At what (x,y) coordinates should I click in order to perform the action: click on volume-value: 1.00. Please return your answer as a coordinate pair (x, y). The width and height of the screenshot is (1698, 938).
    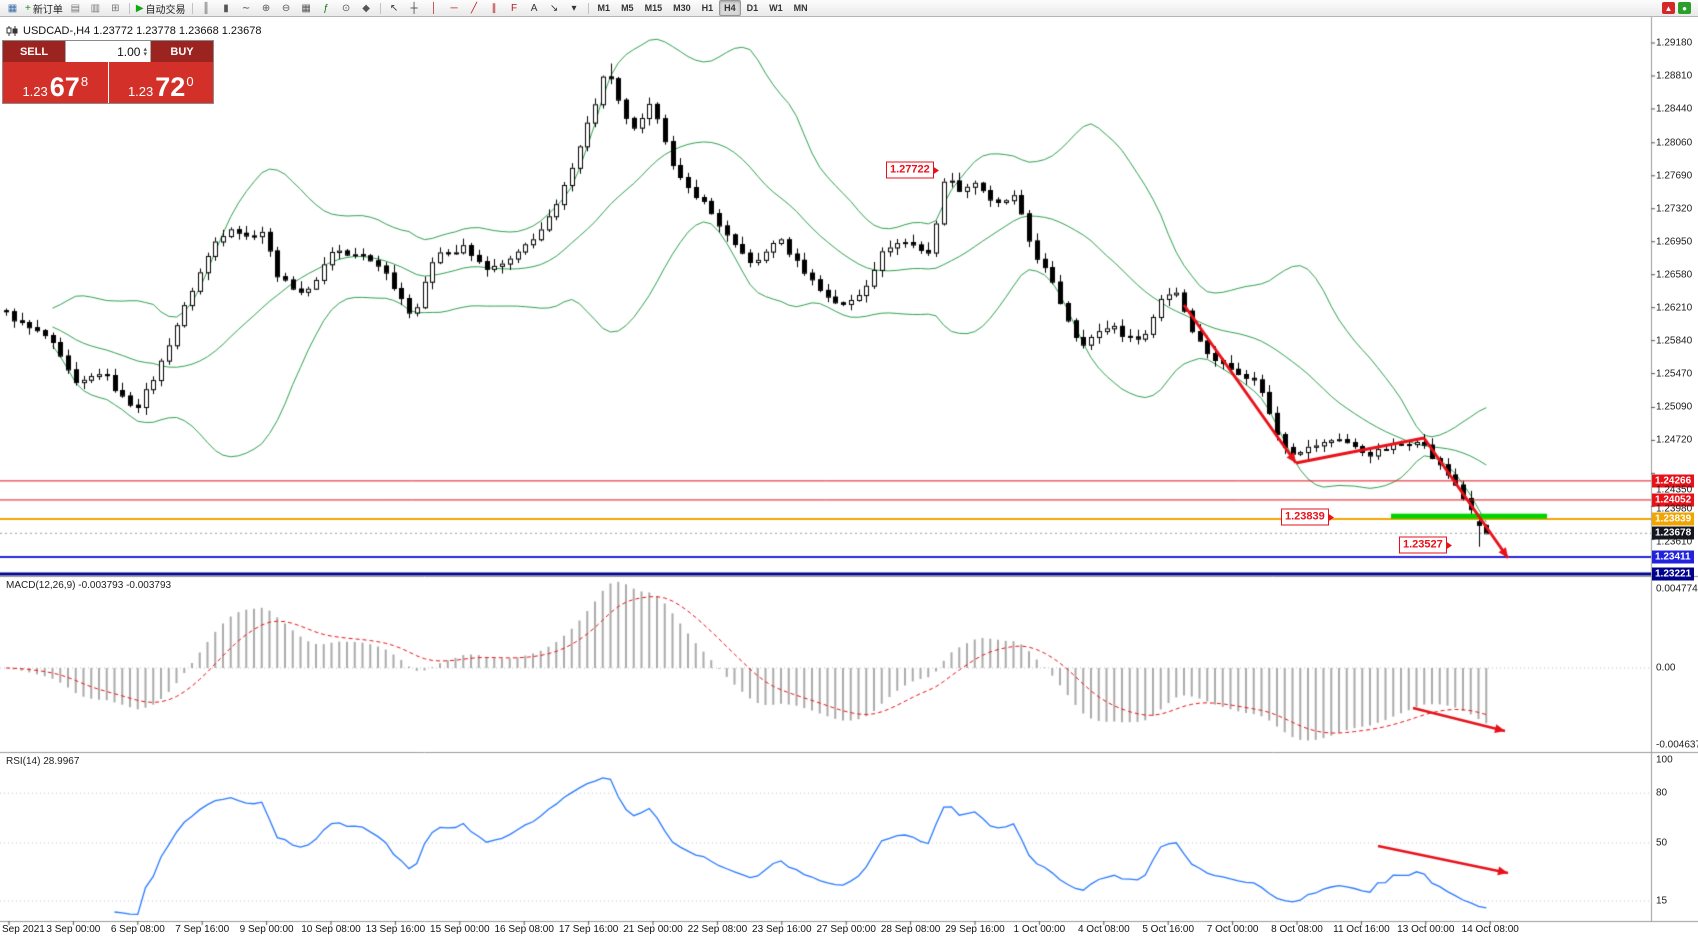
    Looking at the image, I should click on (129, 51).